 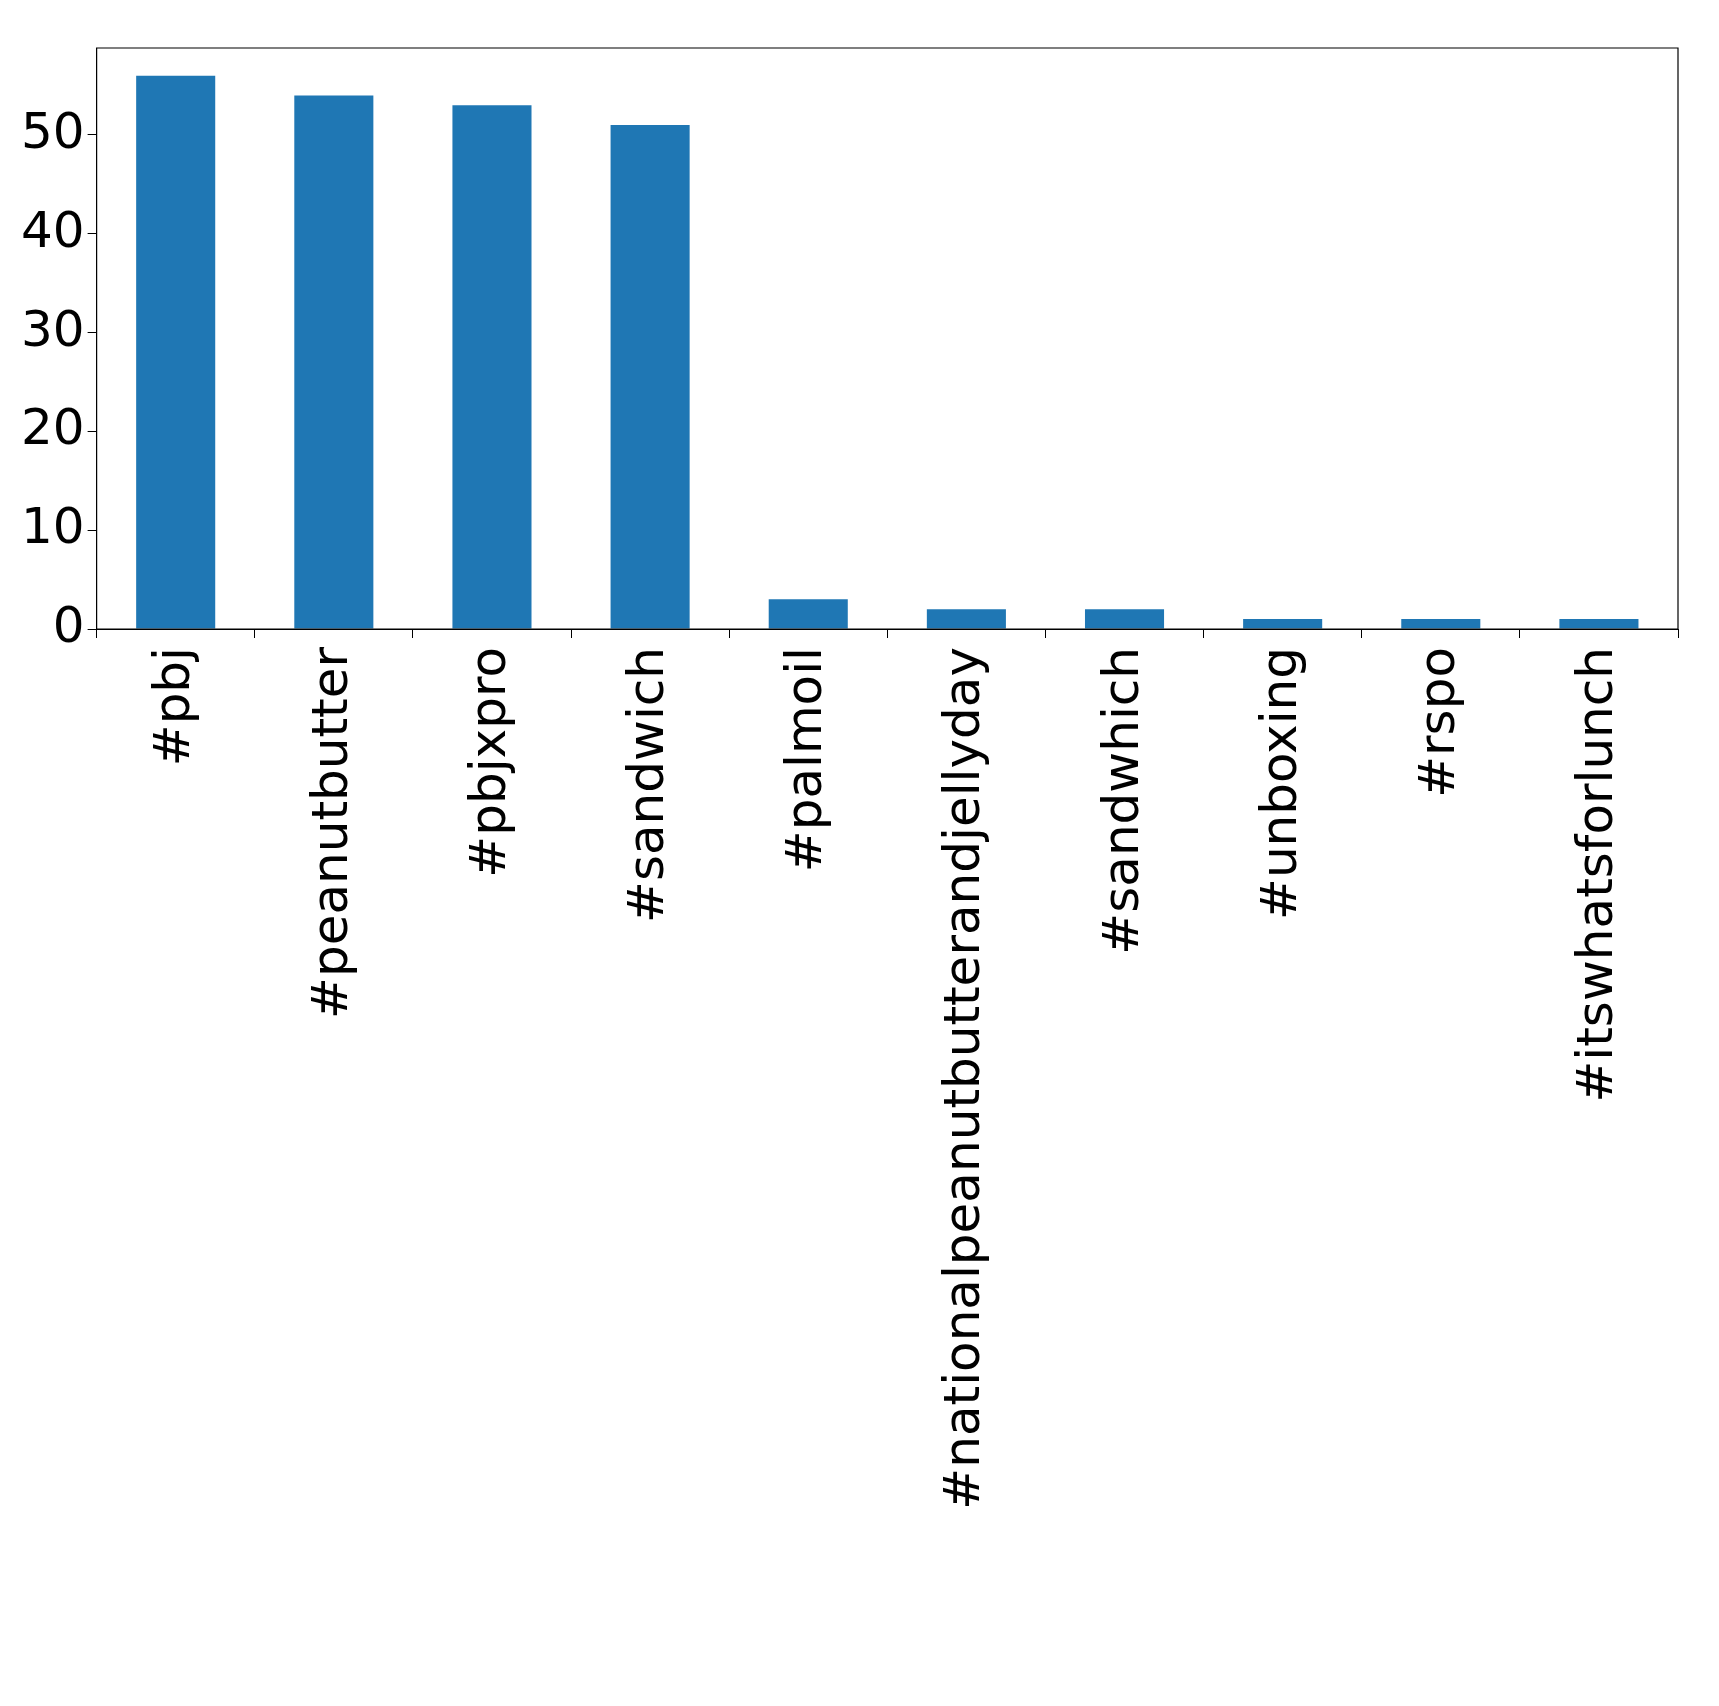 I want to click on x-tick-label: #unboxing, so click(x=1278, y=783).